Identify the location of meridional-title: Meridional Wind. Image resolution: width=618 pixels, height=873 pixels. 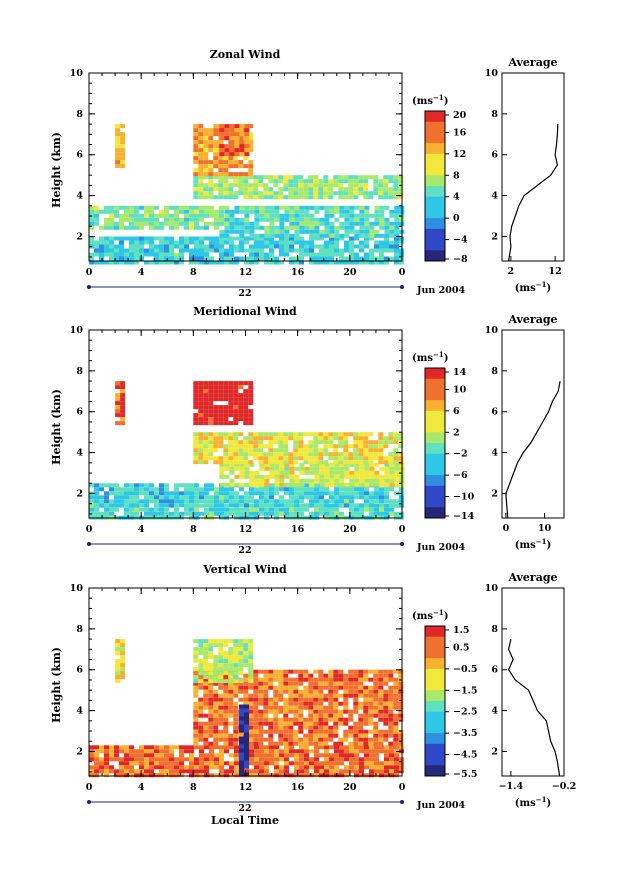
(245, 311).